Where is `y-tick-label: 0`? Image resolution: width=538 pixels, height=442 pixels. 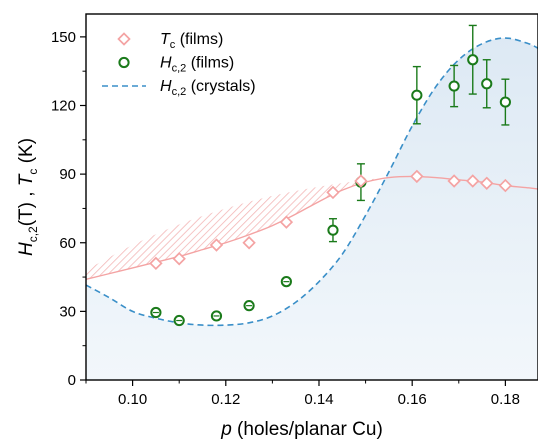 y-tick-label: 0 is located at coordinates (72, 380).